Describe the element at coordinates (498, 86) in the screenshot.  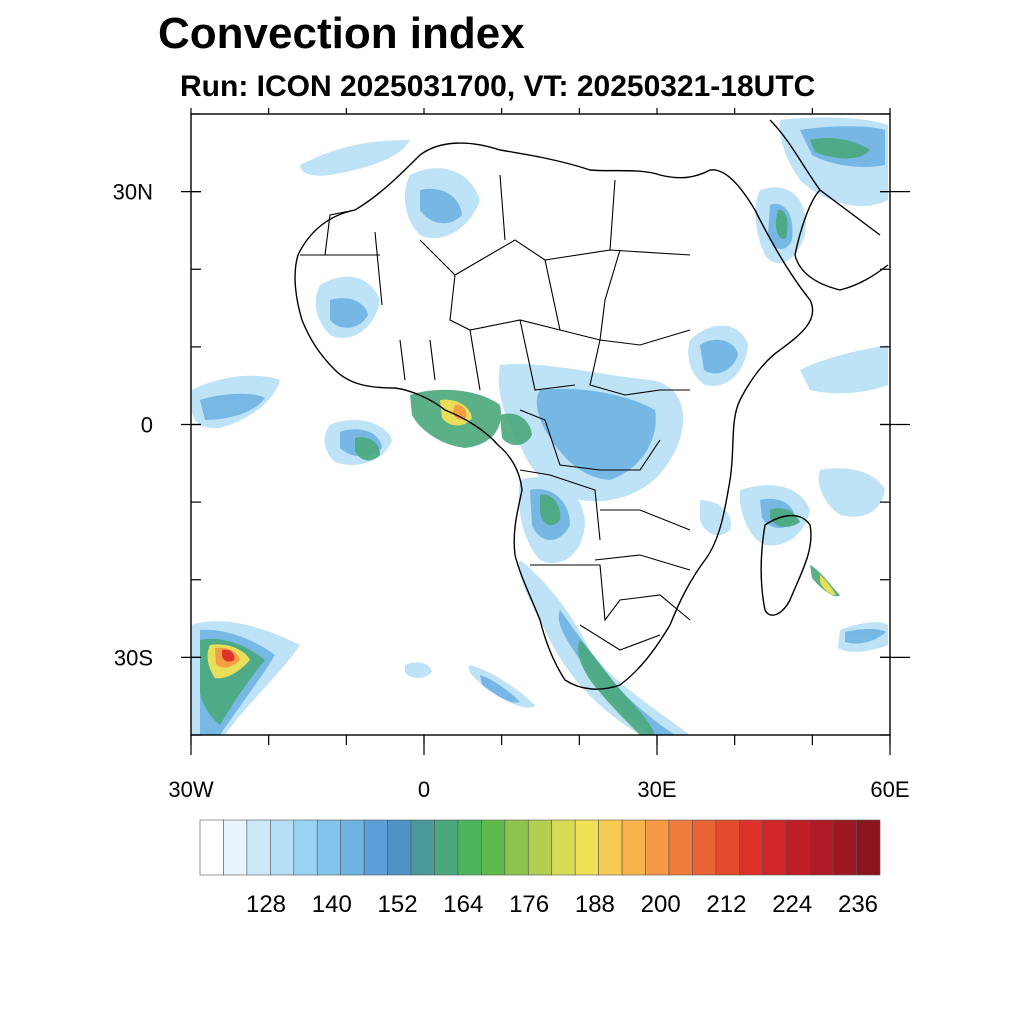
I see `run-subtitle: Run: ICON 2025031700, VT: 20250321-18UTC` at that location.